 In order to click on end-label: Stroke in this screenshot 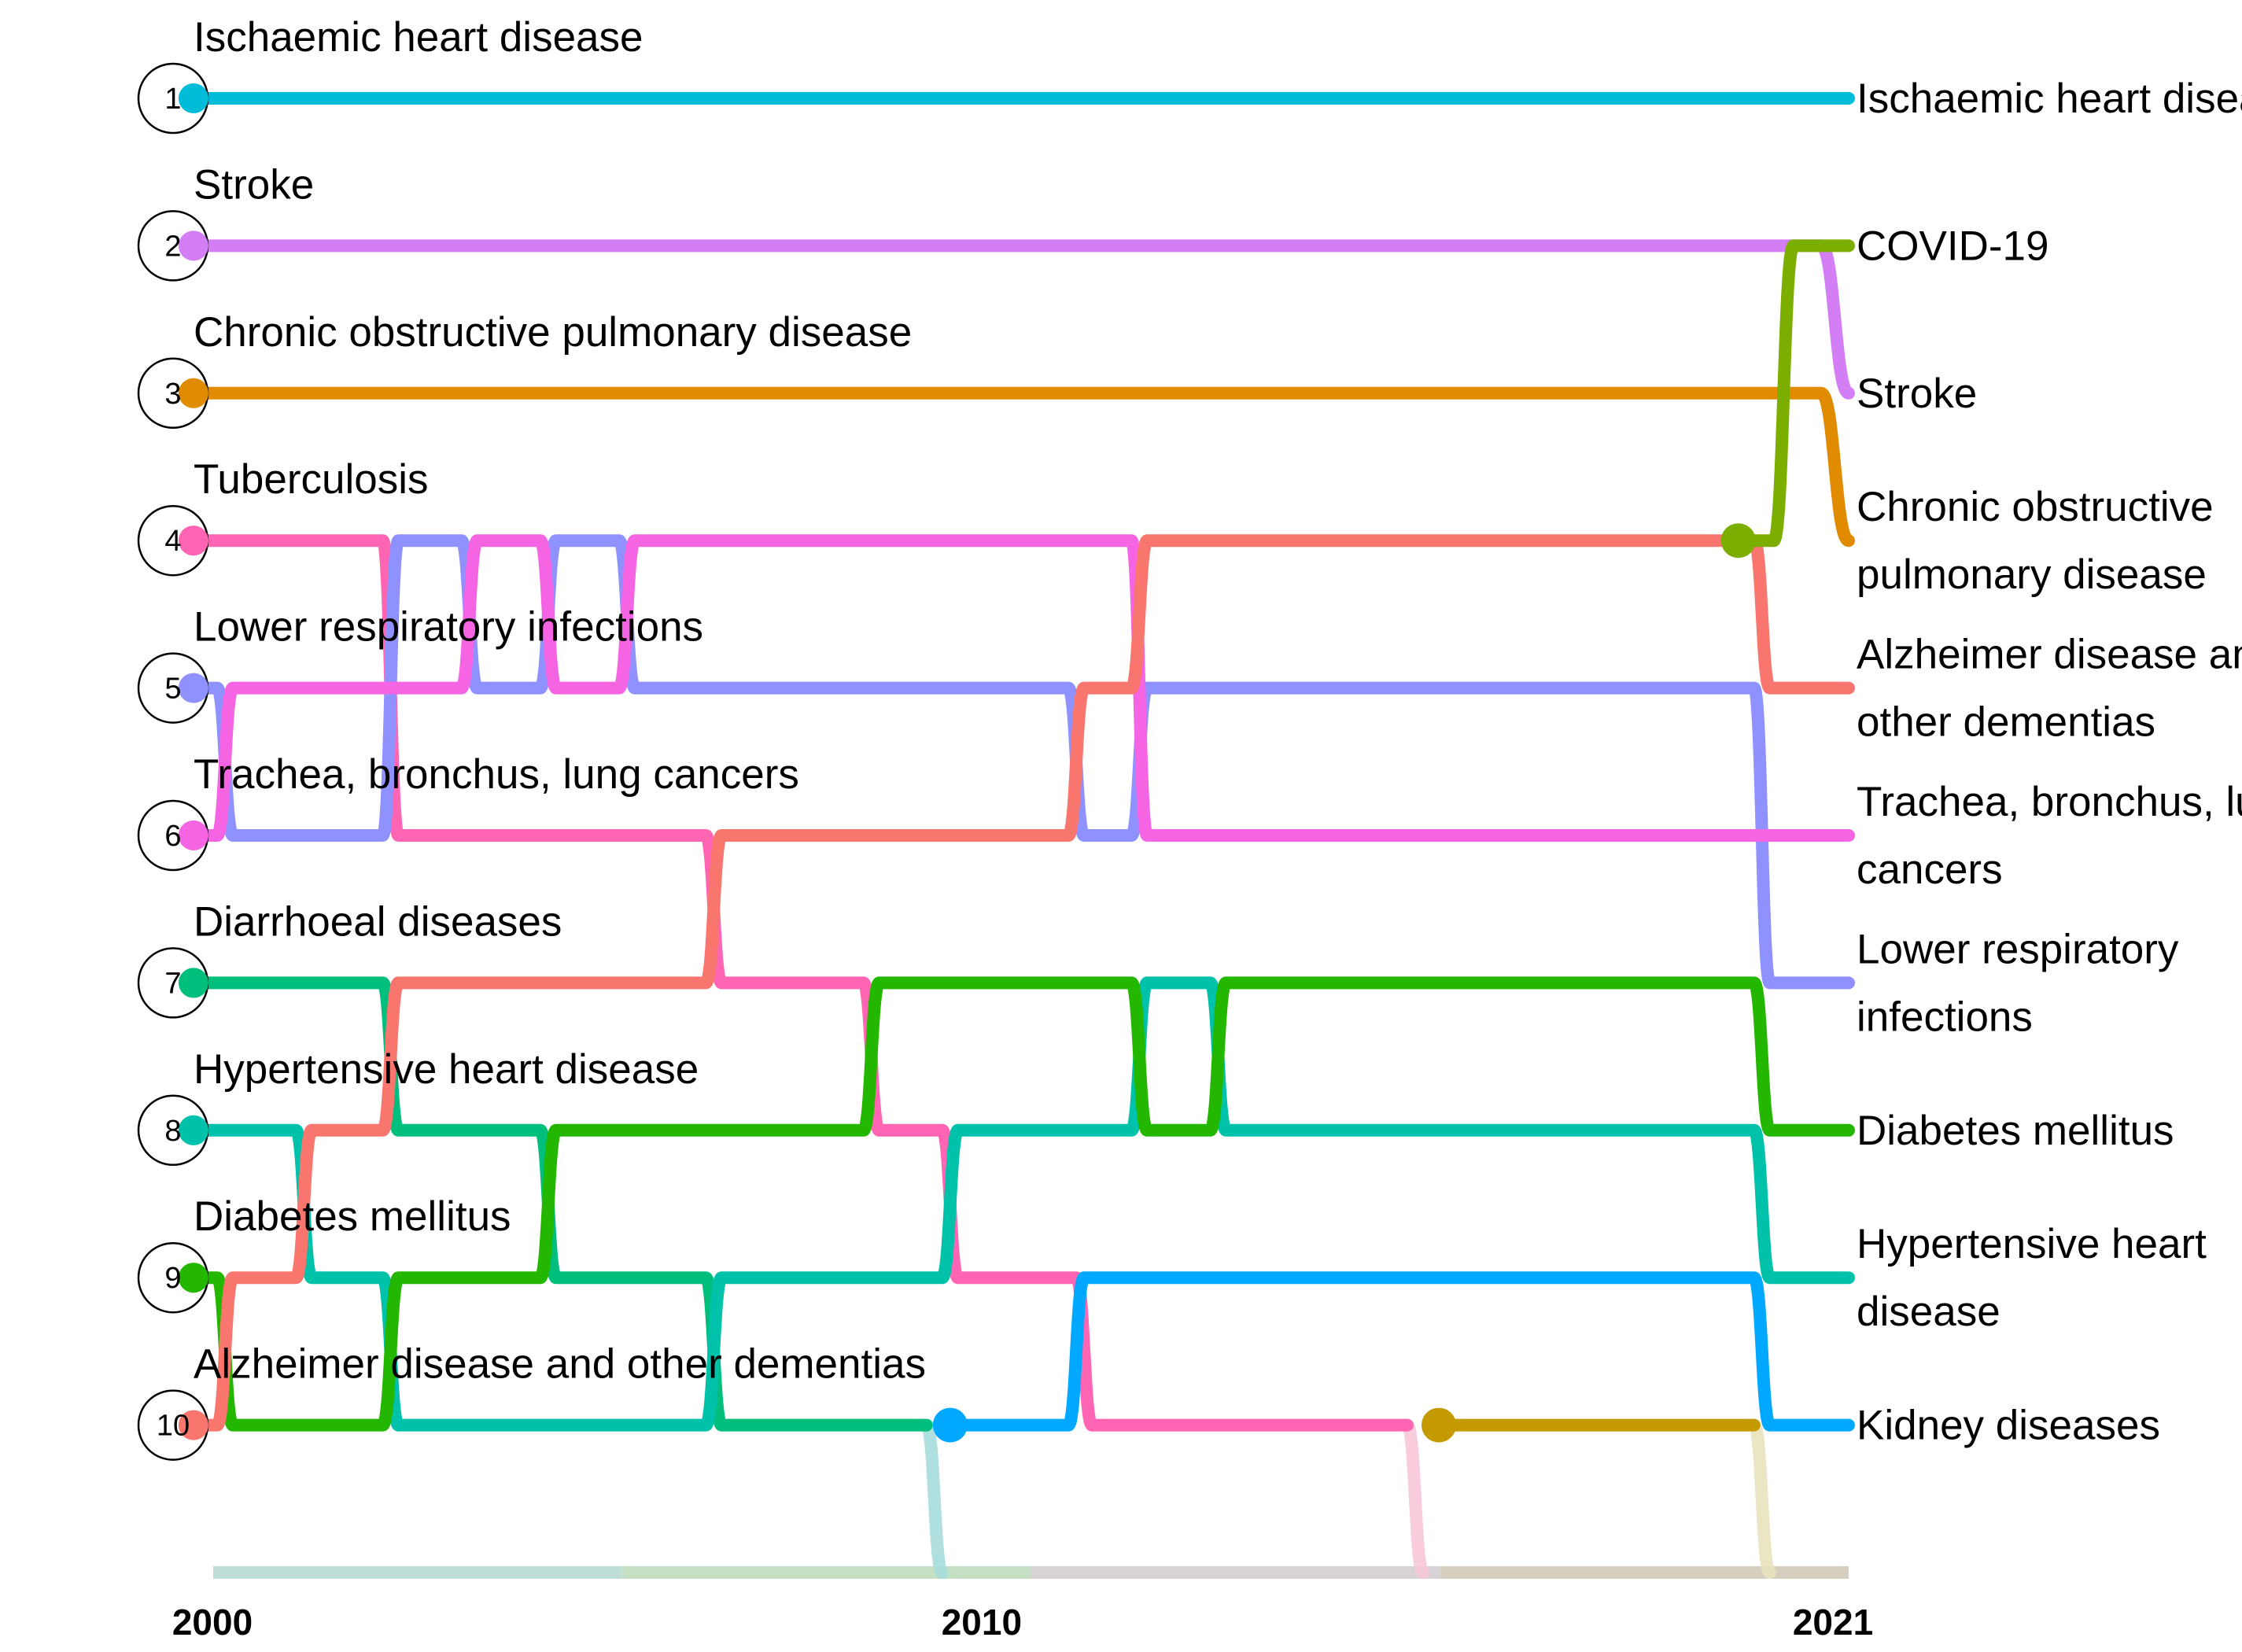, I will do `click(1917, 394)`.